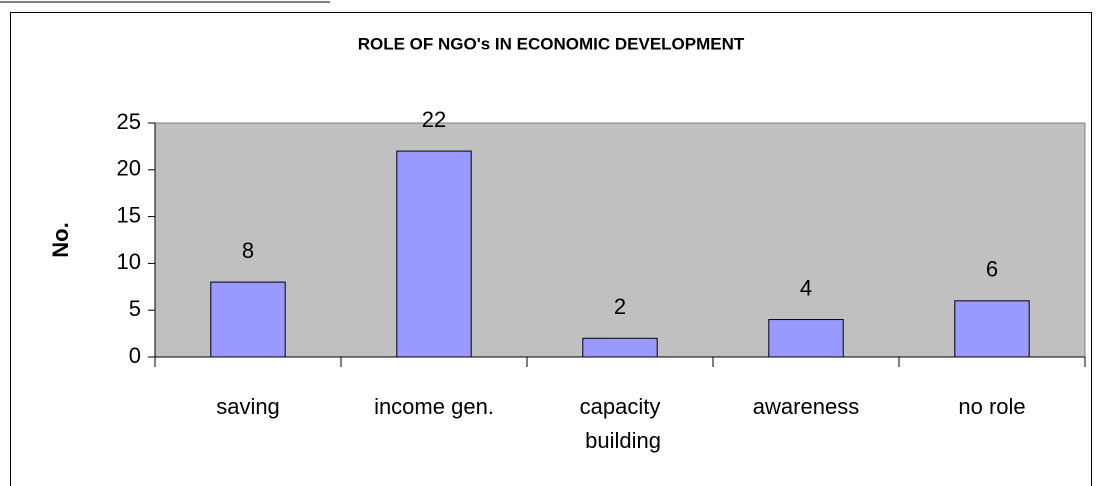  Describe the element at coordinates (806, 406) in the screenshot. I see `x-tick-label: awareness` at that location.